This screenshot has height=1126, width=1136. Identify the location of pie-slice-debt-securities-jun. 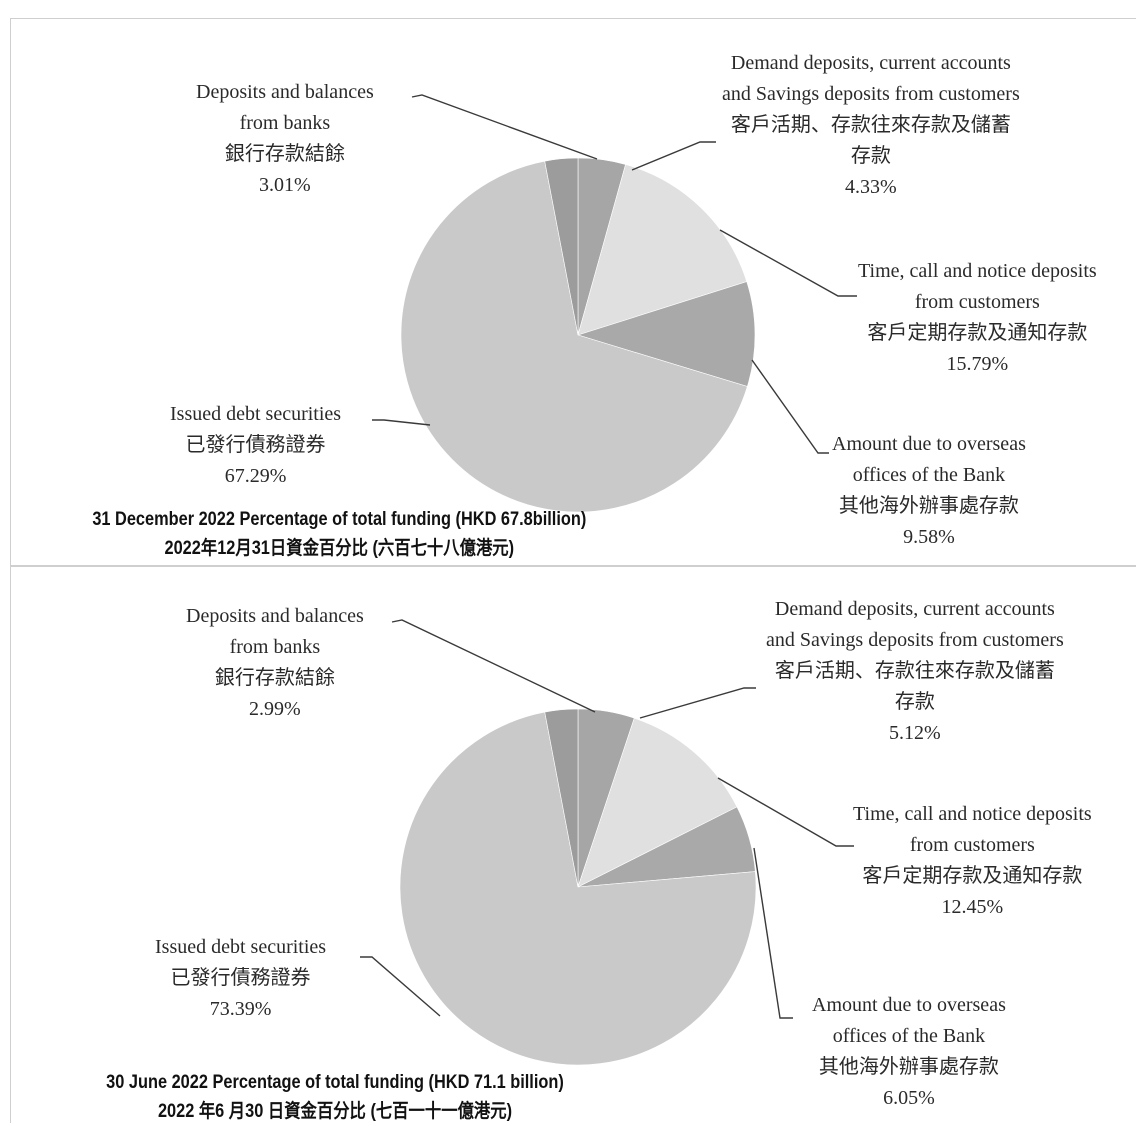
(578, 888).